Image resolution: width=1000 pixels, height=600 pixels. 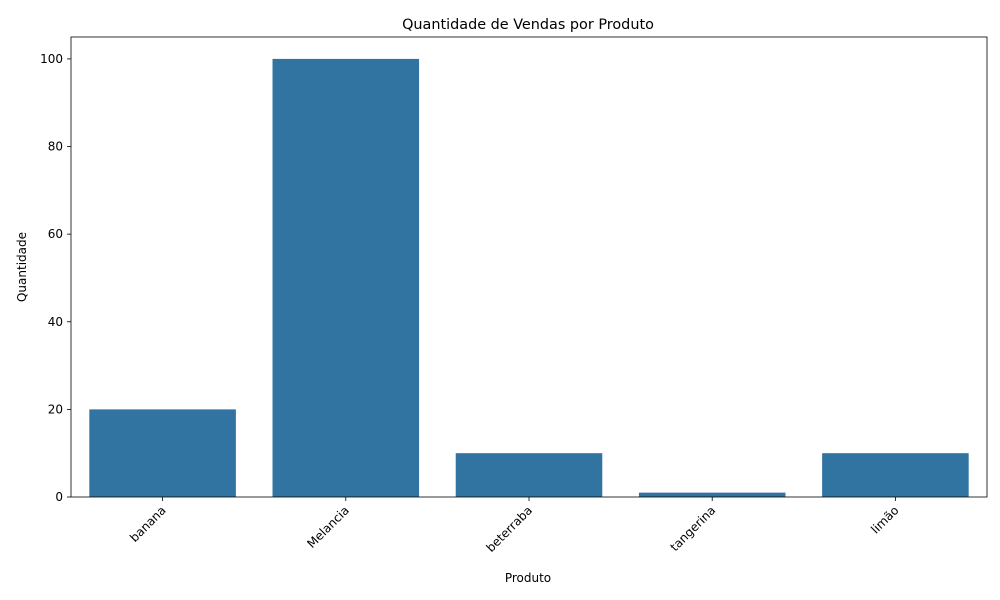 I want to click on x-axis-ticks: banana Melancia beterraba tangerina limão, so click(x=514, y=526).